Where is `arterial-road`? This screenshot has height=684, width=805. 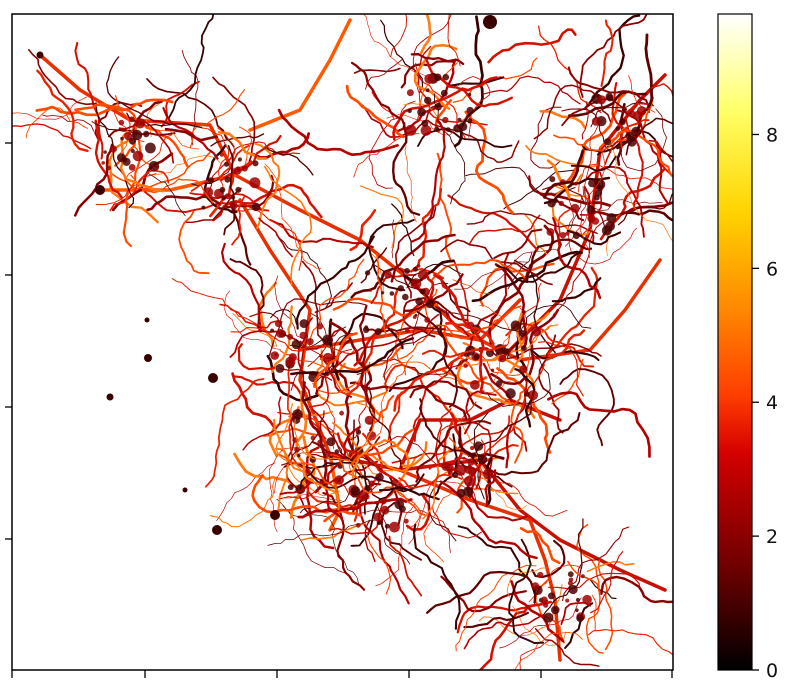
arterial-road is located at coordinates (285, 327).